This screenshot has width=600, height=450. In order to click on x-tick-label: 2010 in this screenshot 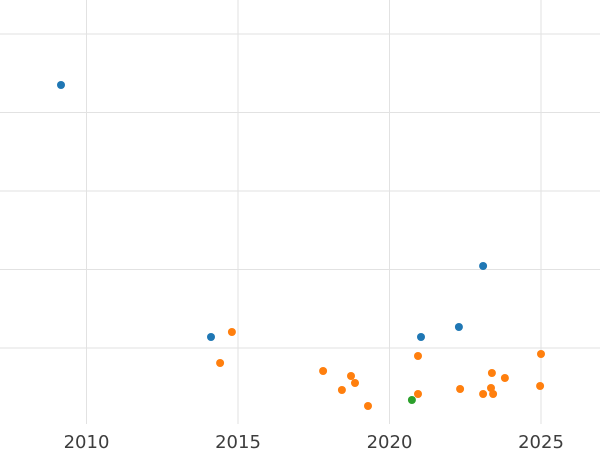, I will do `click(87, 441)`.